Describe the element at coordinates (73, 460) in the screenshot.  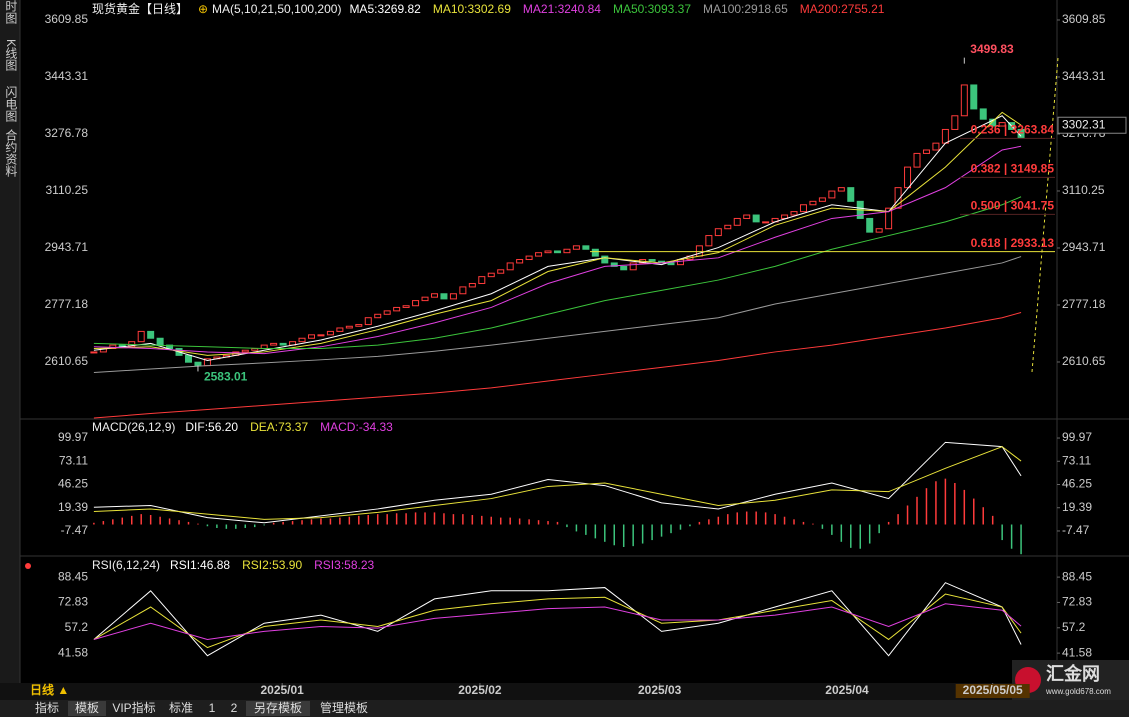
I see `y-tick-label: 73.11` at that location.